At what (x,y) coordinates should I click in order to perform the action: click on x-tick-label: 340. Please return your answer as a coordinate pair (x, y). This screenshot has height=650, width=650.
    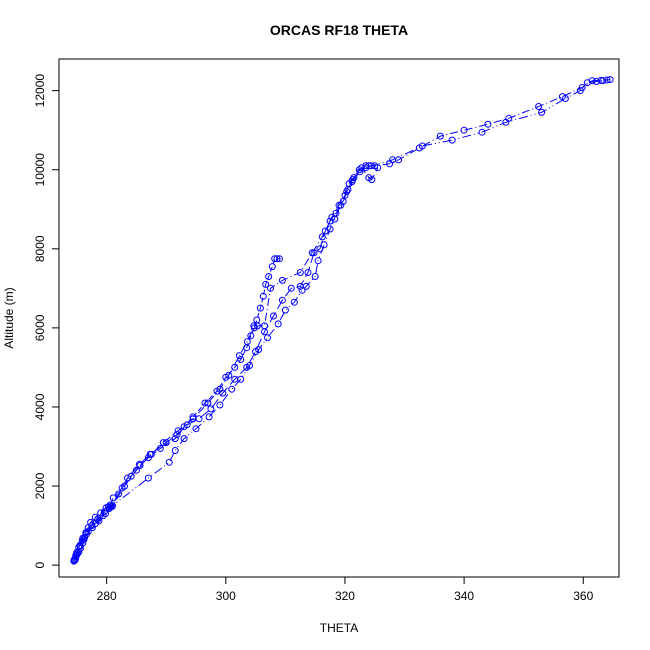
    Looking at the image, I should click on (464, 596).